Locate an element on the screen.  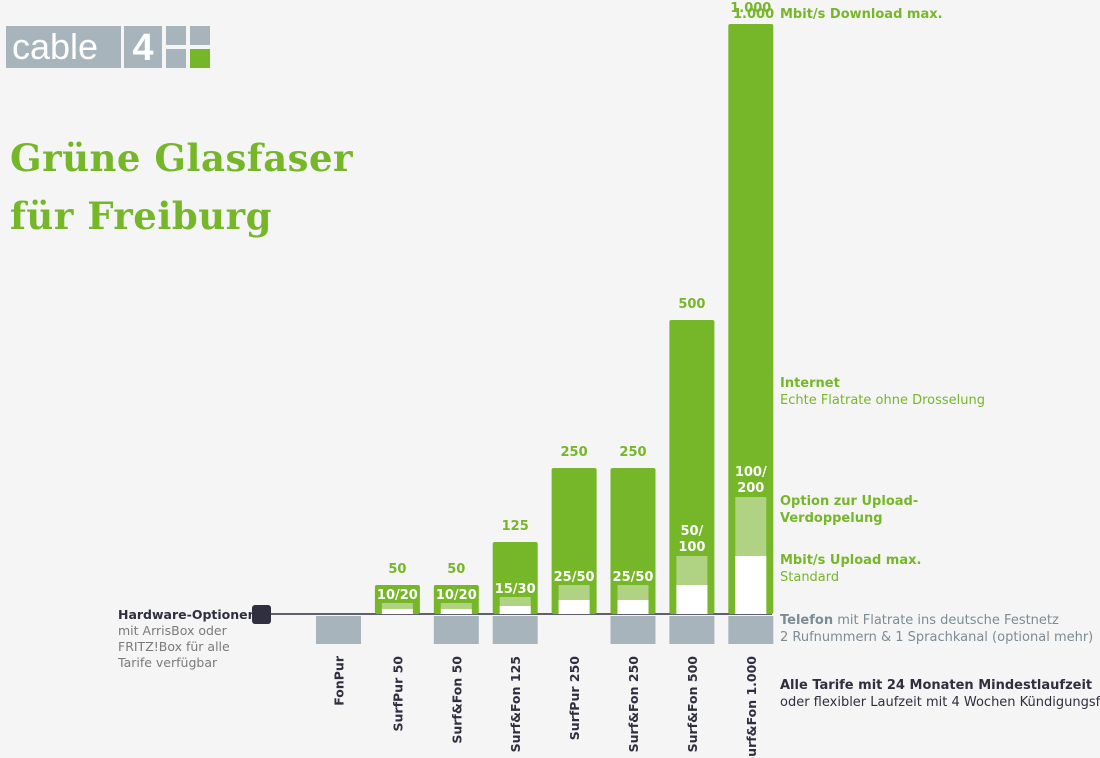
category-label: SurfPur 50 is located at coordinates (397, 694).